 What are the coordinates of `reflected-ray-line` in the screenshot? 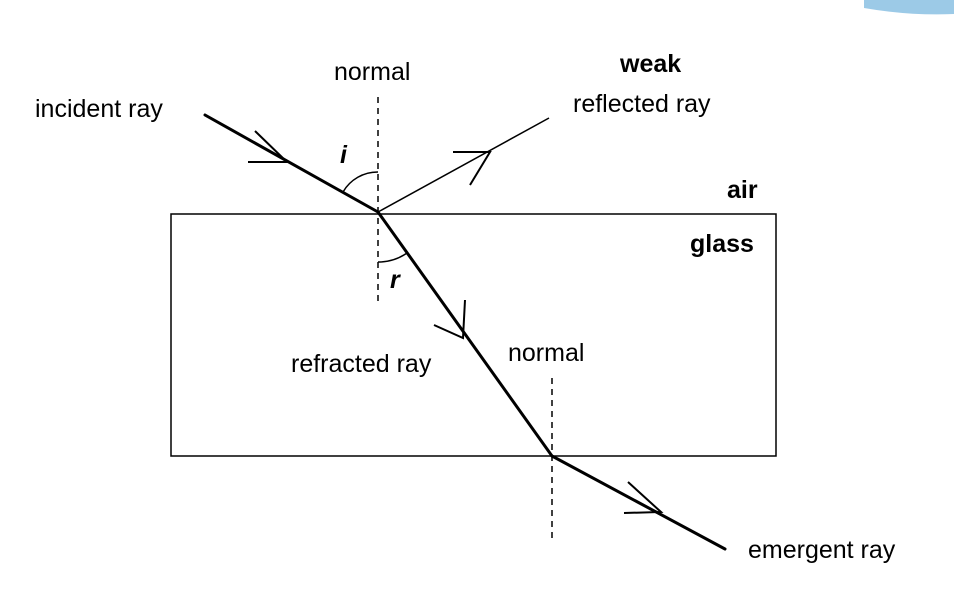 It's located at (463, 165).